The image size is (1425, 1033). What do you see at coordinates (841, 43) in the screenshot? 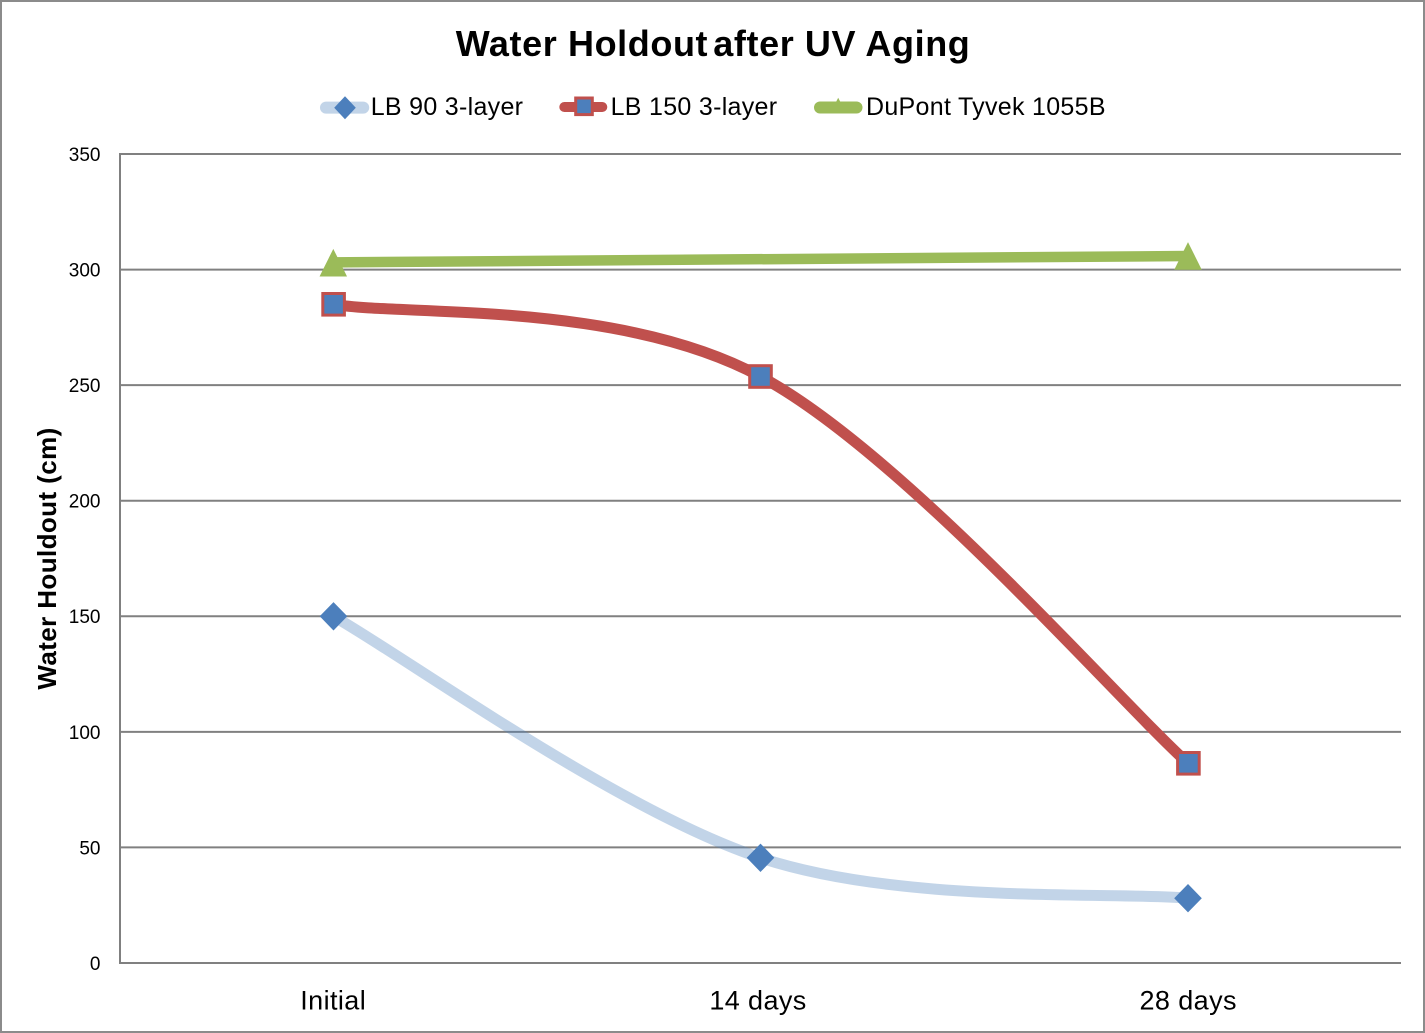
I see `svg-text: after UV Aging` at bounding box center [841, 43].